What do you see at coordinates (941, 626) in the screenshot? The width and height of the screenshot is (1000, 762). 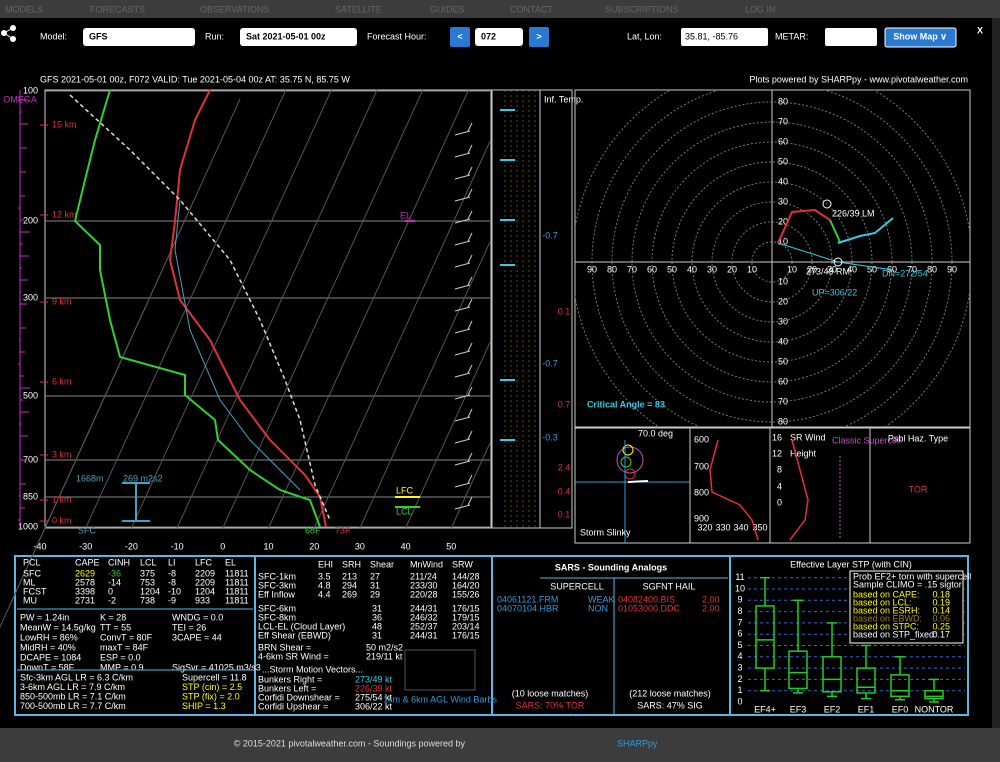 I see `label: 0.25` at bounding box center [941, 626].